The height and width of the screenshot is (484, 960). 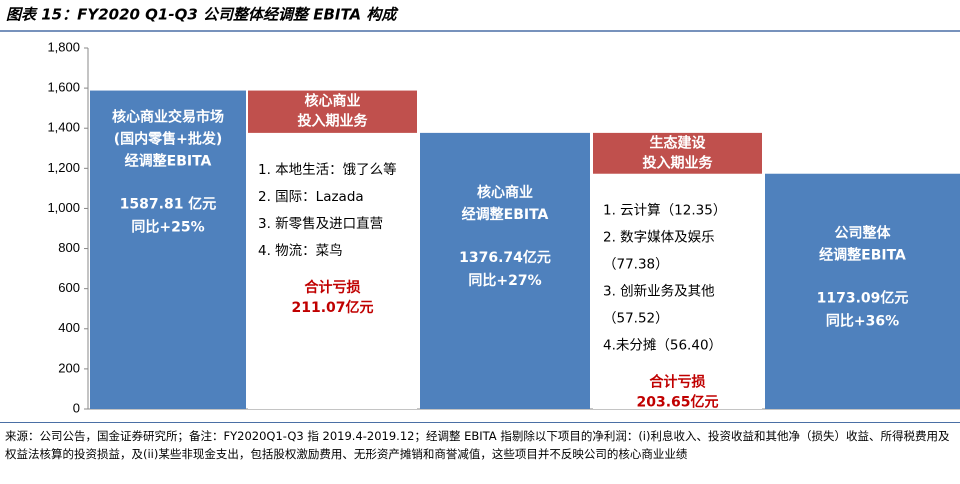 I want to click on y-tick-label: 1,200, so click(x=63, y=167).